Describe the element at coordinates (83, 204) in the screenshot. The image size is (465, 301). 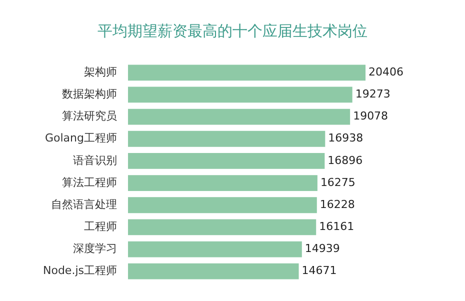
I see `y-tick-label: 自然语言处理` at that location.